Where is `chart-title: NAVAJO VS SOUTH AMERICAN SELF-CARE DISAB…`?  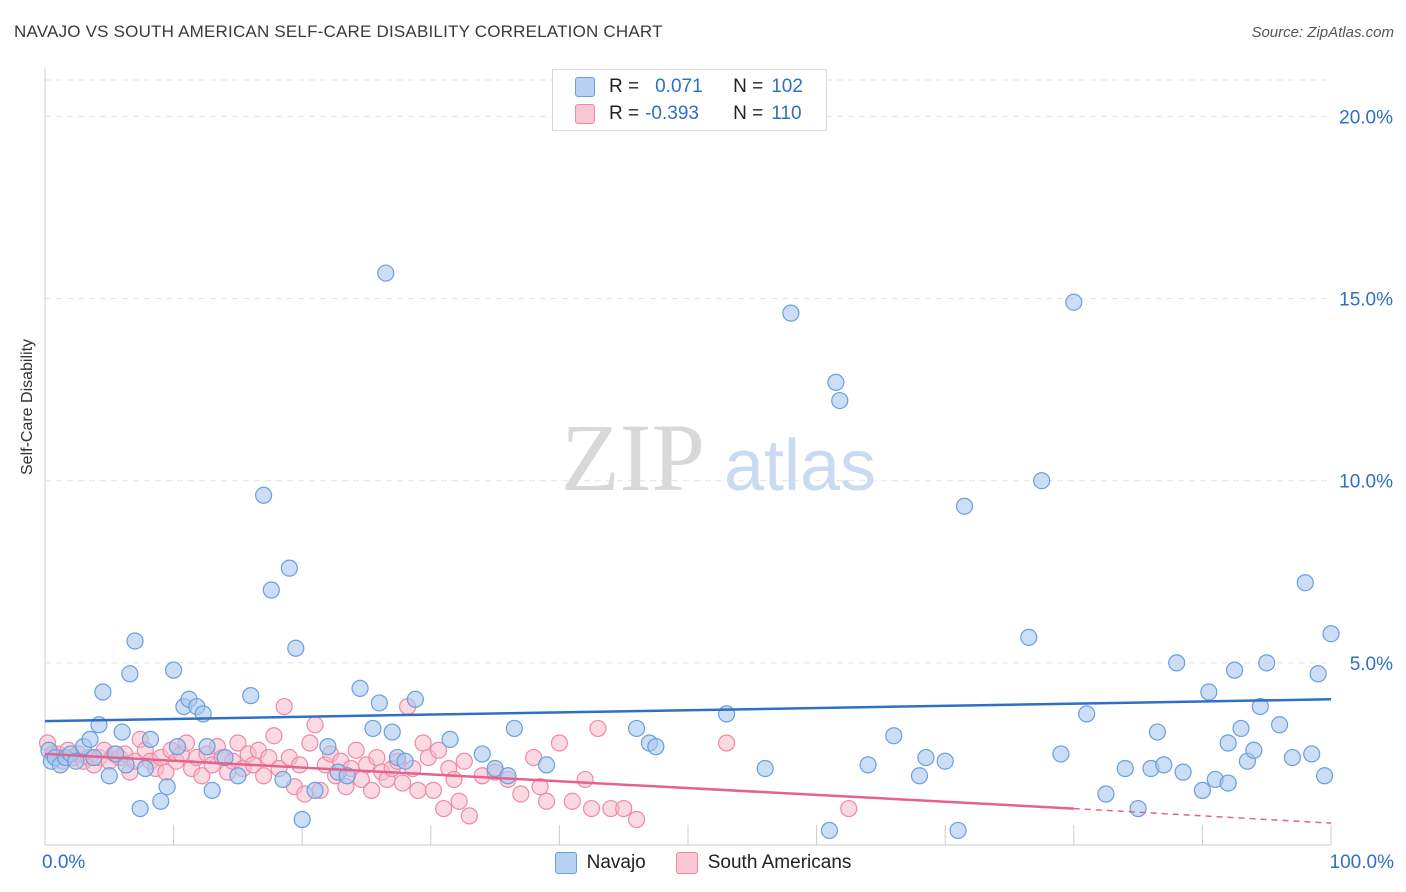 chart-title: NAVAJO VS SOUTH AMERICAN SELF-CARE DISAB… is located at coordinates (338, 31).